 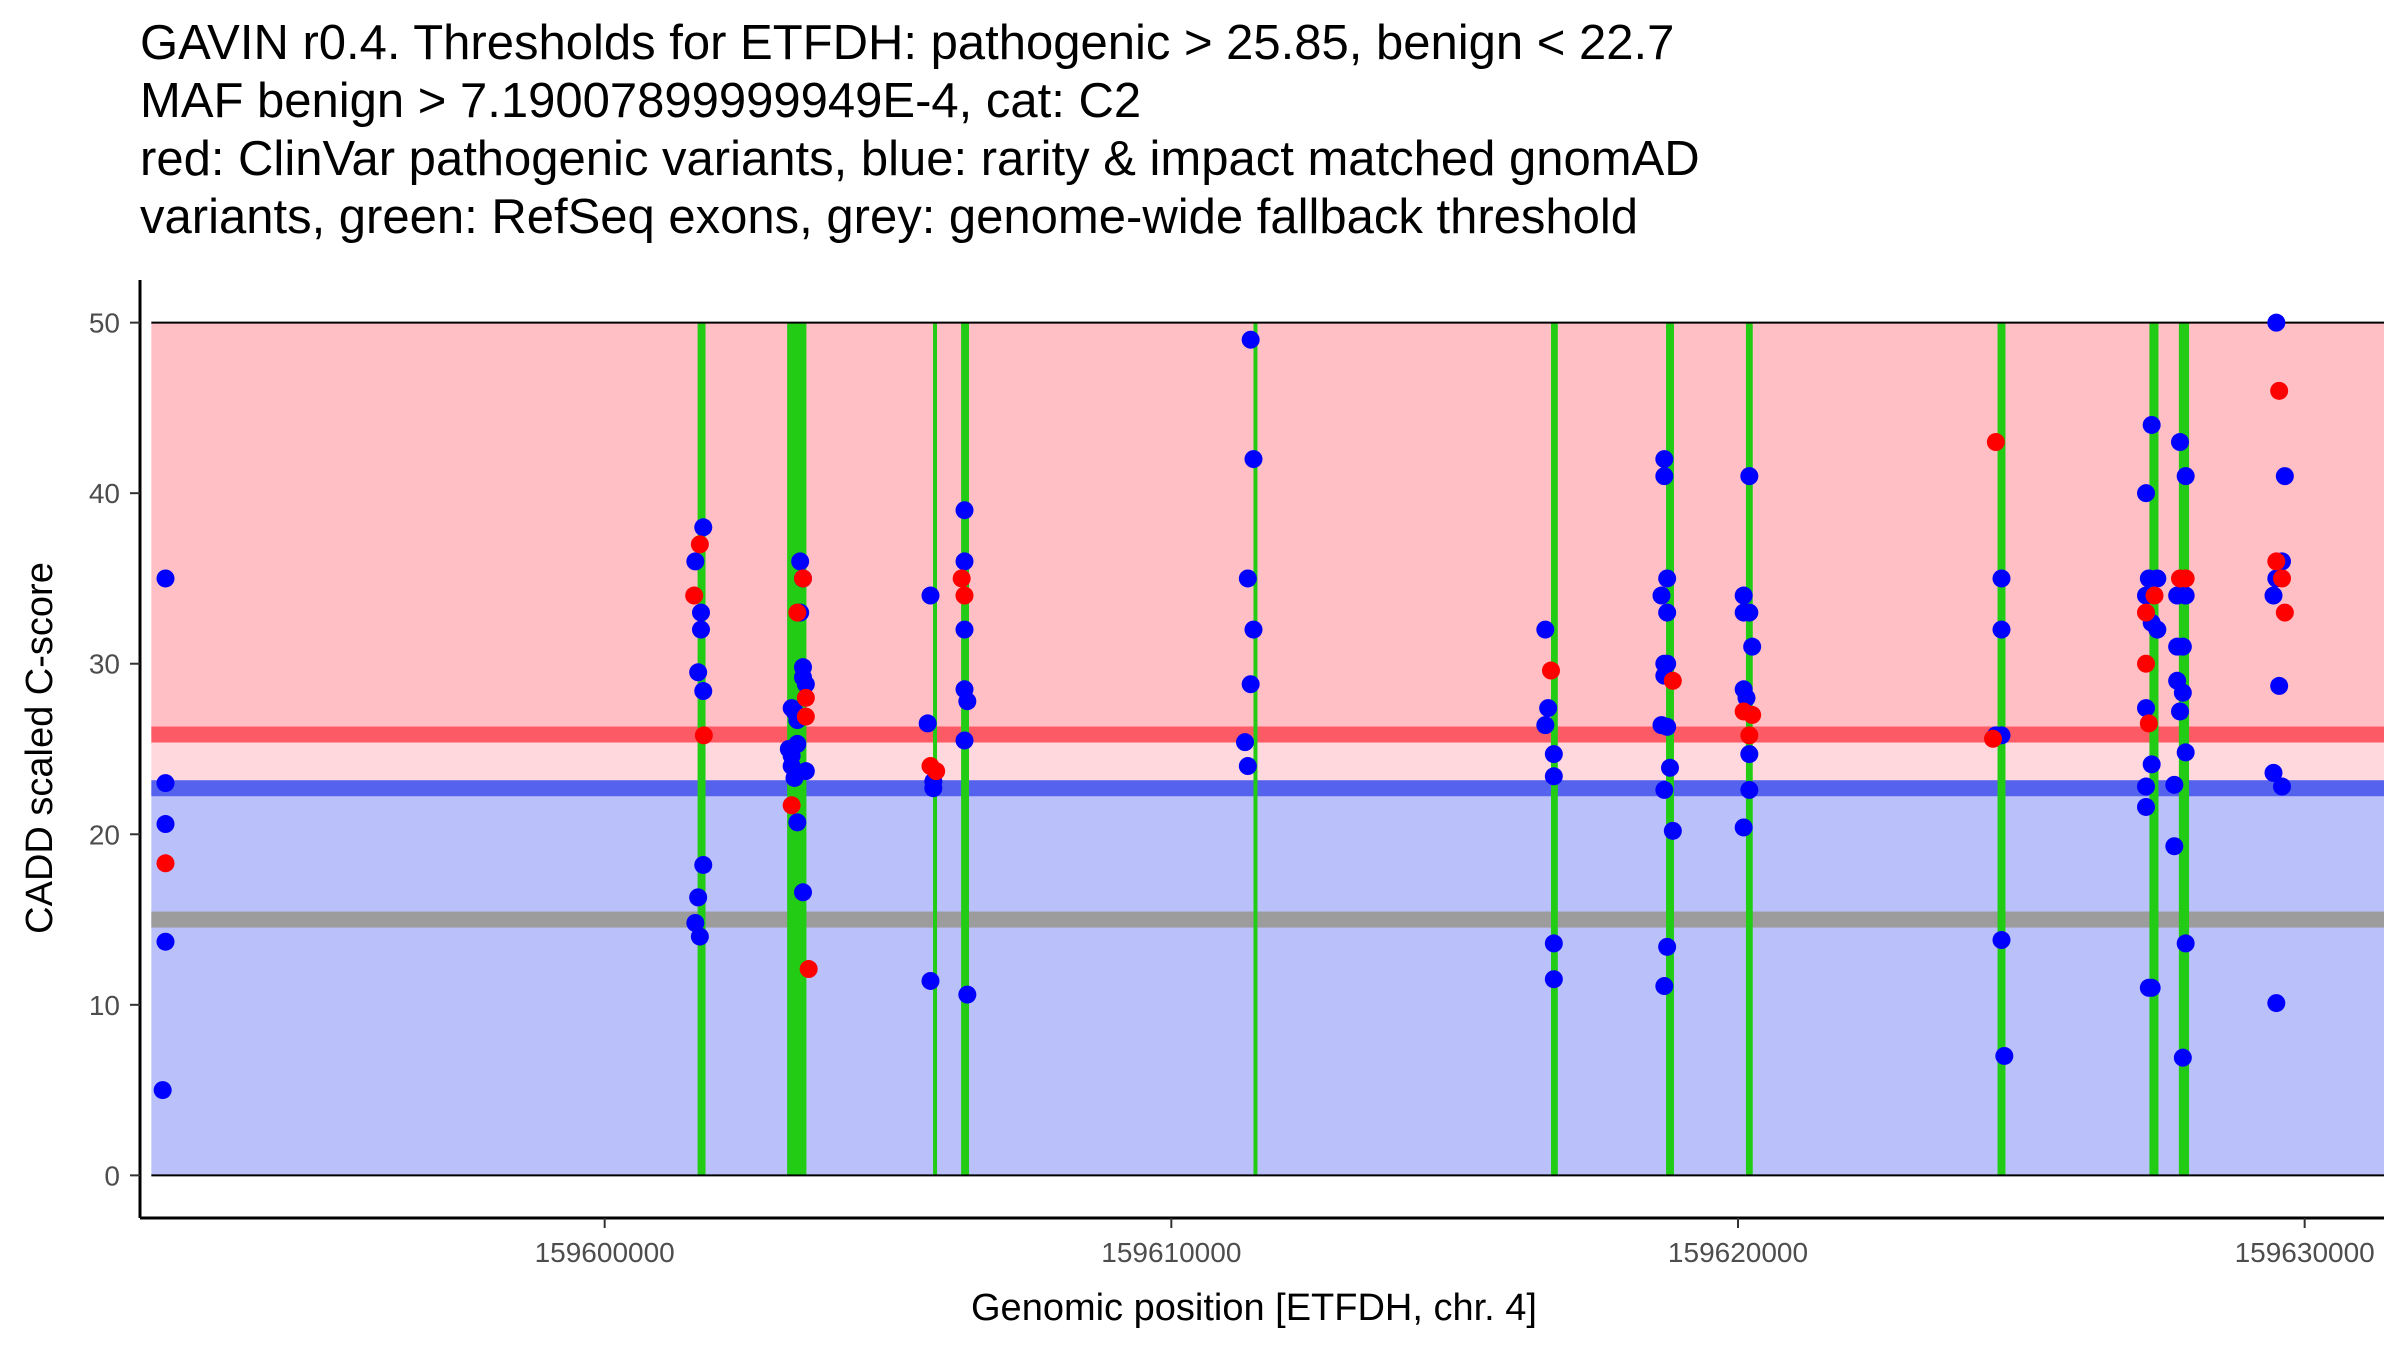 I want to click on grey-zone-band, so click(x=1268, y=761).